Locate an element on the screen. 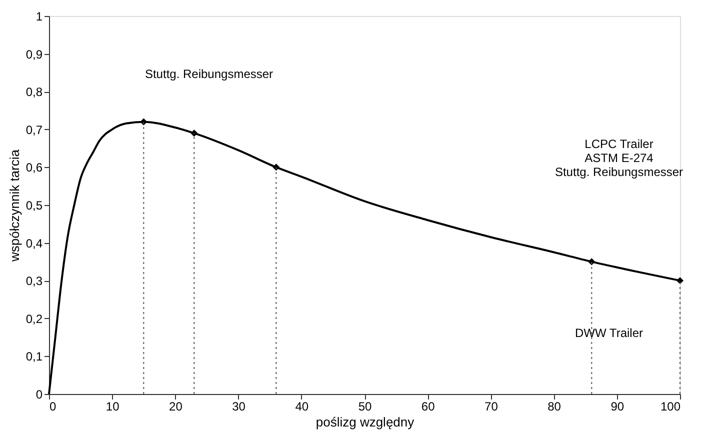 Image resolution: width=702 pixels, height=437 pixels. y-axis-title: współczynnik tarcia is located at coordinates (14, 205).